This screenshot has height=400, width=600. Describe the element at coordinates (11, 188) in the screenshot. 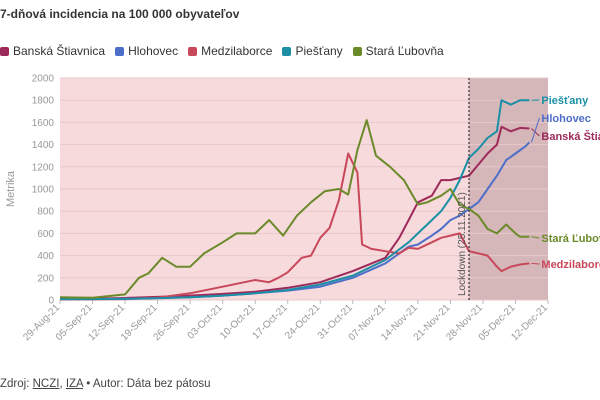

I see `y-axis-title: Metrika` at that location.